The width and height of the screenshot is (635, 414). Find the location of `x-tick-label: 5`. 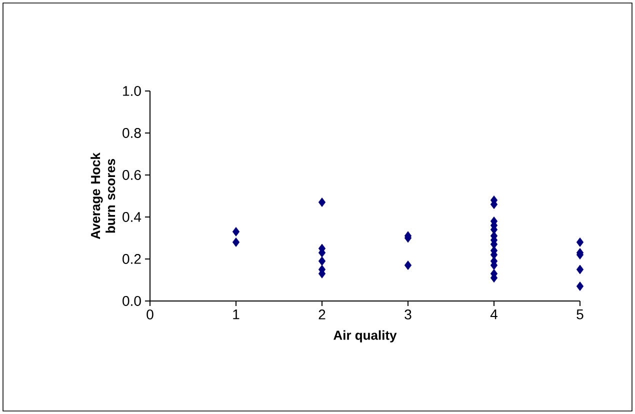

x-tick-label: 5 is located at coordinates (580, 315).